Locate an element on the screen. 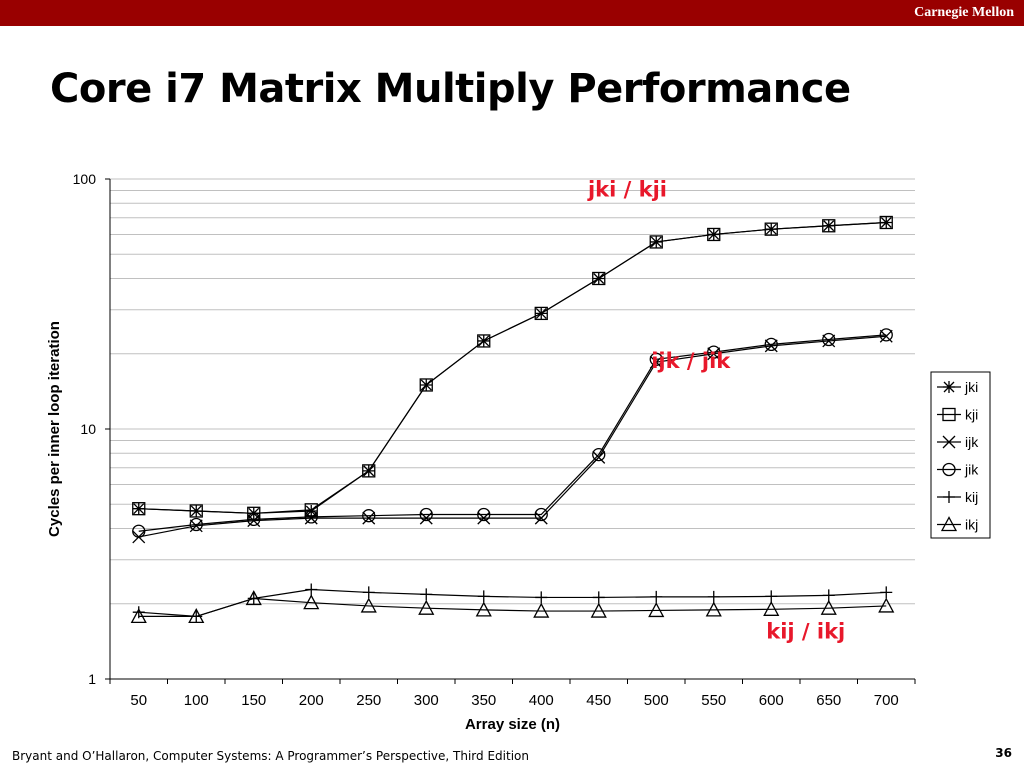 The height and width of the screenshot is (768, 1024). x-tick-label: 700 is located at coordinates (886, 700).